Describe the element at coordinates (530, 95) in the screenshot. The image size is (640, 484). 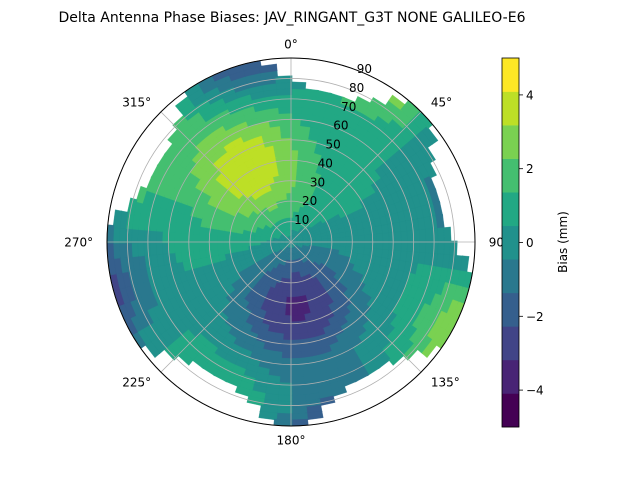
I see `colorbar-tick-label: 4` at that location.